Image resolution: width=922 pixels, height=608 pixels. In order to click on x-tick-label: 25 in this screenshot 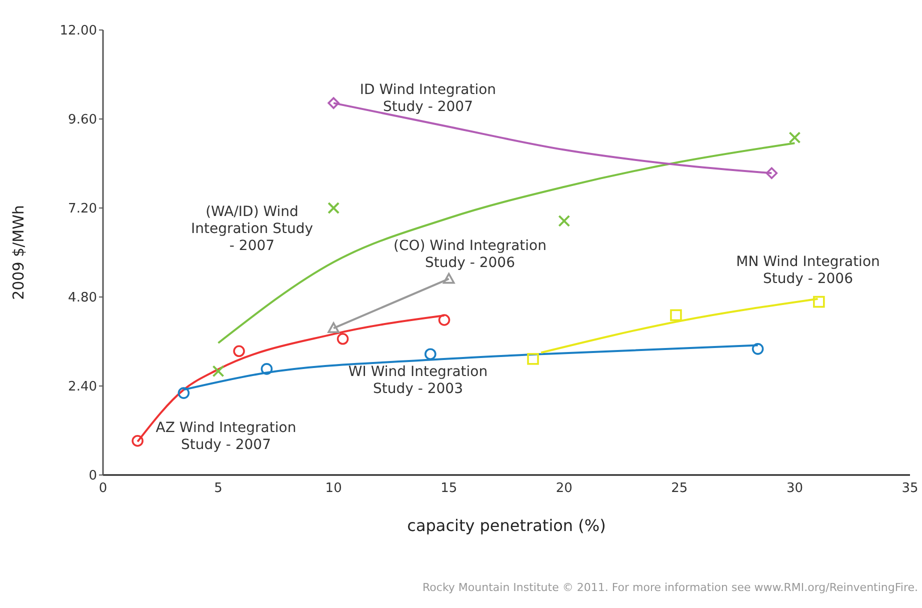, I will do `click(679, 488)`.